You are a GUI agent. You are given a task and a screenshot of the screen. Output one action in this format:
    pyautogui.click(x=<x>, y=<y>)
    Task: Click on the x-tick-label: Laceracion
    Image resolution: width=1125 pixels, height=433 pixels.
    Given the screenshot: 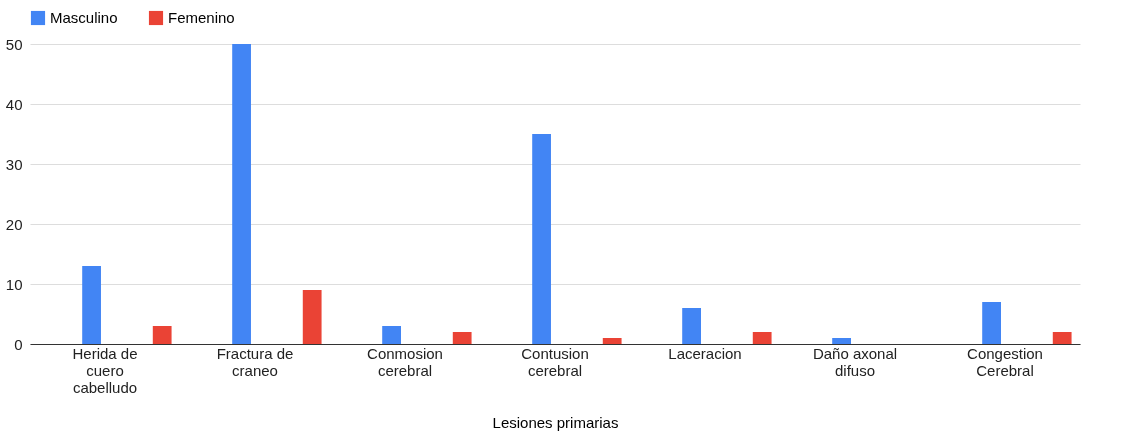 What is the action you would take?
    pyautogui.click(x=705, y=353)
    